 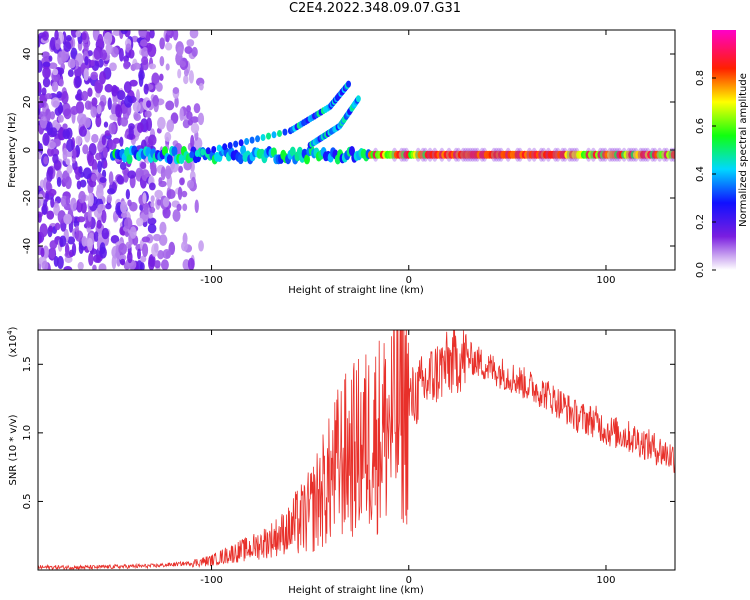 What do you see at coordinates (240, 159) in the screenshot?
I see `carrier-blob` at bounding box center [240, 159].